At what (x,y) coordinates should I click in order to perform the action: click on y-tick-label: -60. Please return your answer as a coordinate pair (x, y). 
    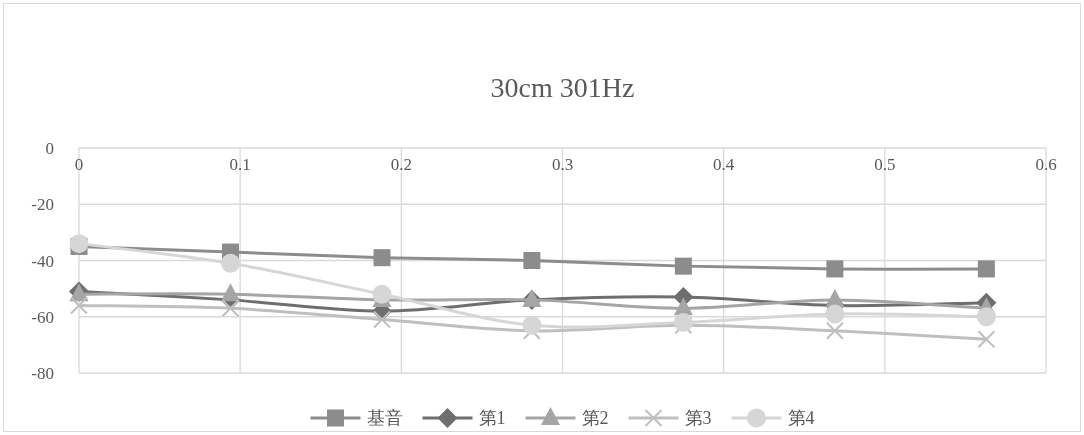
    Looking at the image, I should click on (42, 317).